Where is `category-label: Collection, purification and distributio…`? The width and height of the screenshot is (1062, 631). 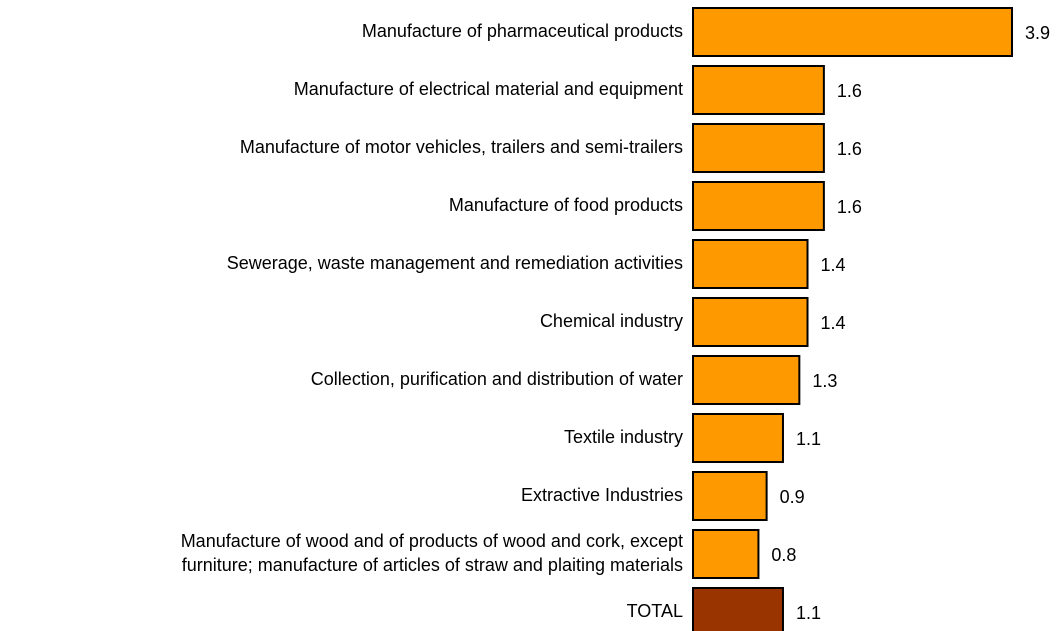
category-label: Collection, purification and distributio… is located at coordinates (497, 379).